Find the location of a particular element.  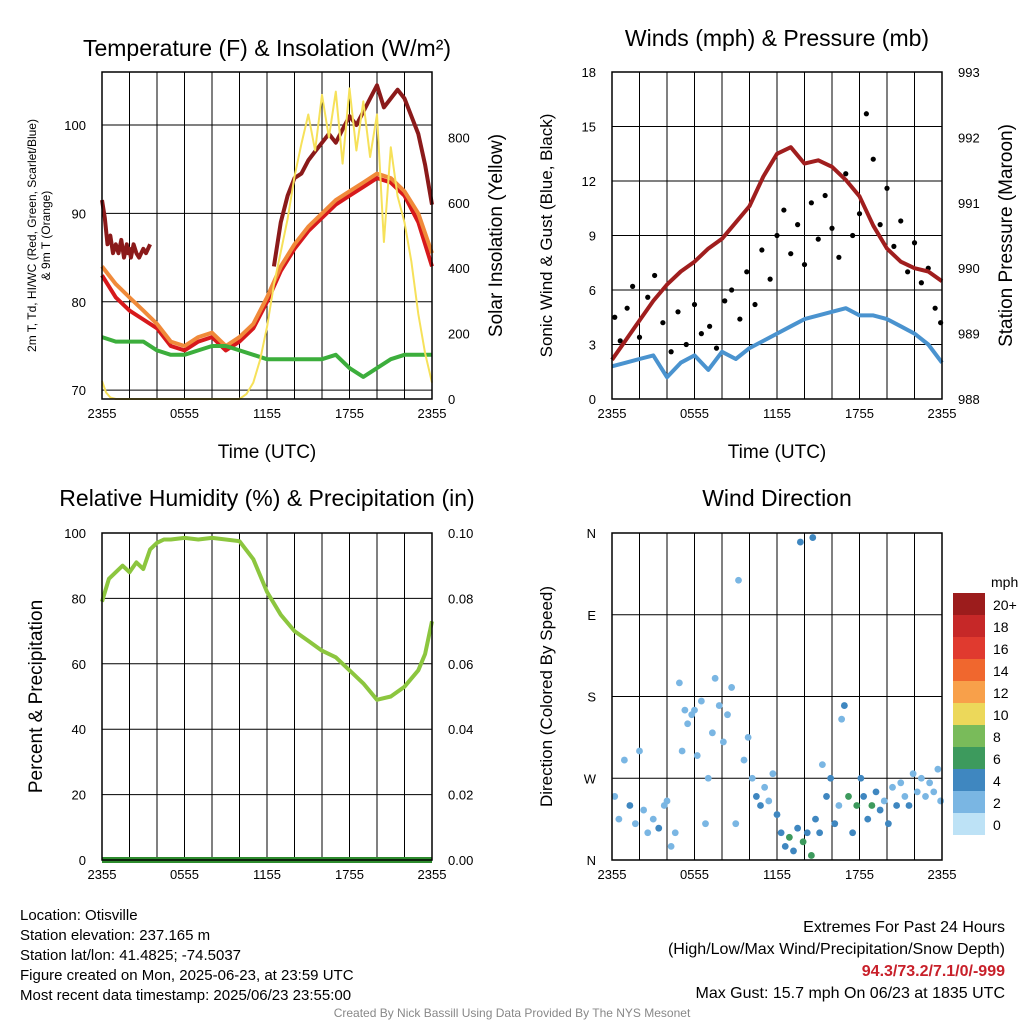

max-gust-text: Max Gust: 15.7 mph On 06/23 at 1835 UTC is located at coordinates (850, 993).